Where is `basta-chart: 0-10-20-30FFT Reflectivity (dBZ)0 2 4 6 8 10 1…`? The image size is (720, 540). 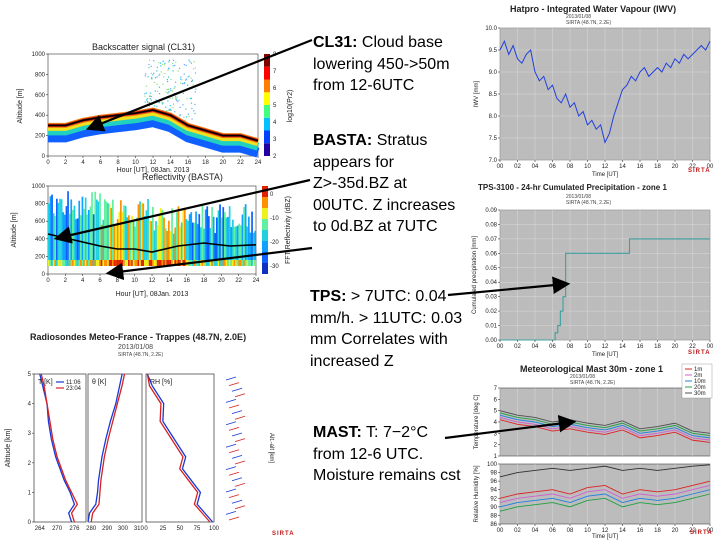 basta-chart: 0-10-20-30FFT Reflectivity (dBZ)0 2 4 6 8 10 1… is located at coordinates (150, 238).